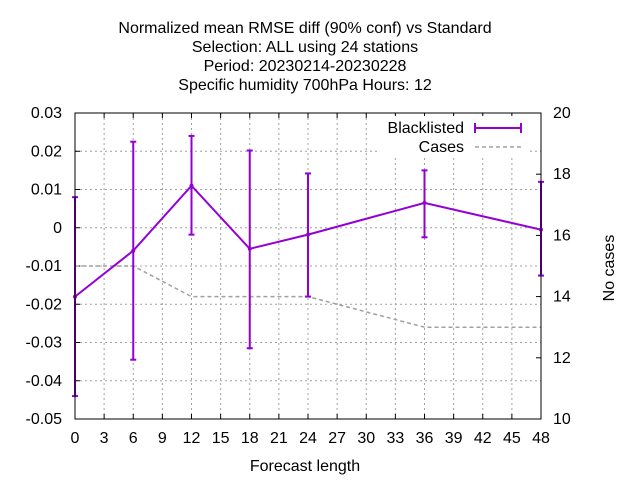 The image size is (640, 480). Describe the element at coordinates (44, 381) in the screenshot. I see `y-tick-label: -0.04` at that location.